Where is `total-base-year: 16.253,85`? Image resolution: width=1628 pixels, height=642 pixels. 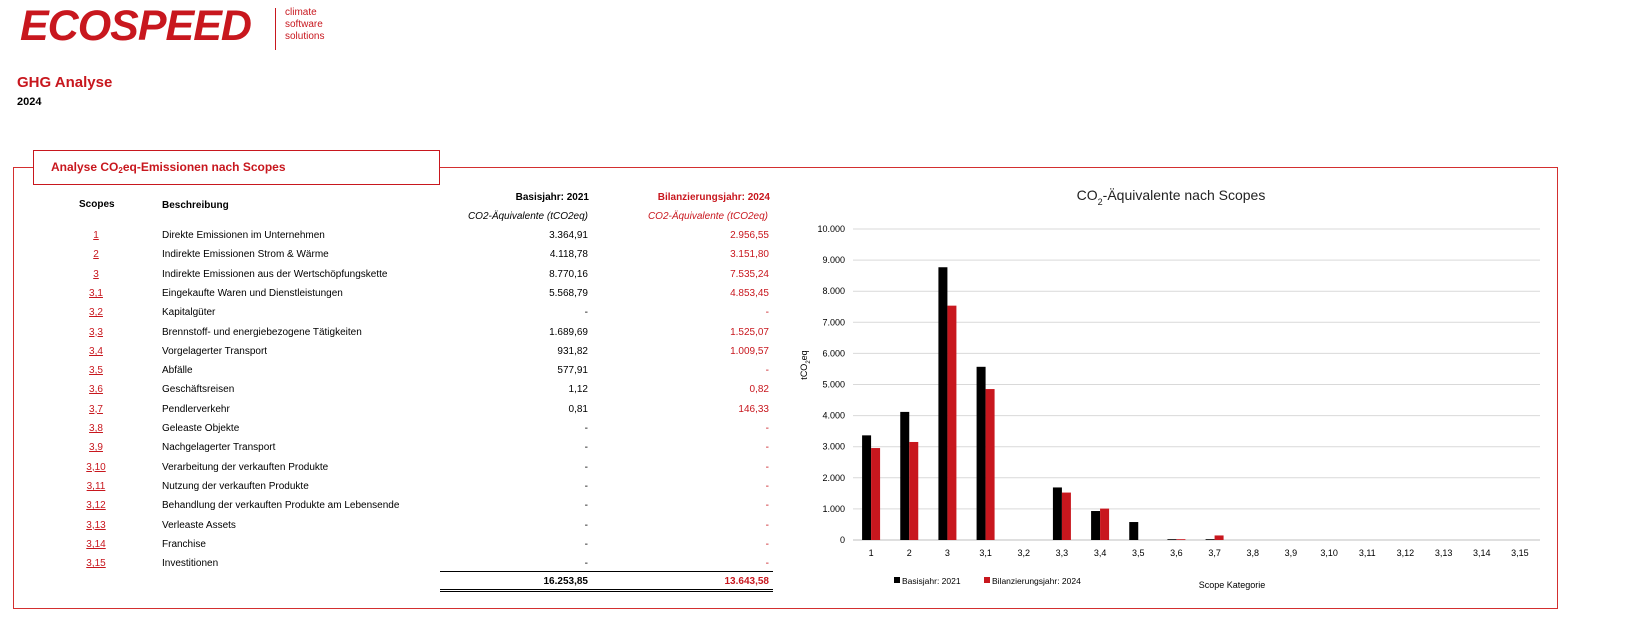 total-base-year: 16.253,85 is located at coordinates (566, 581).